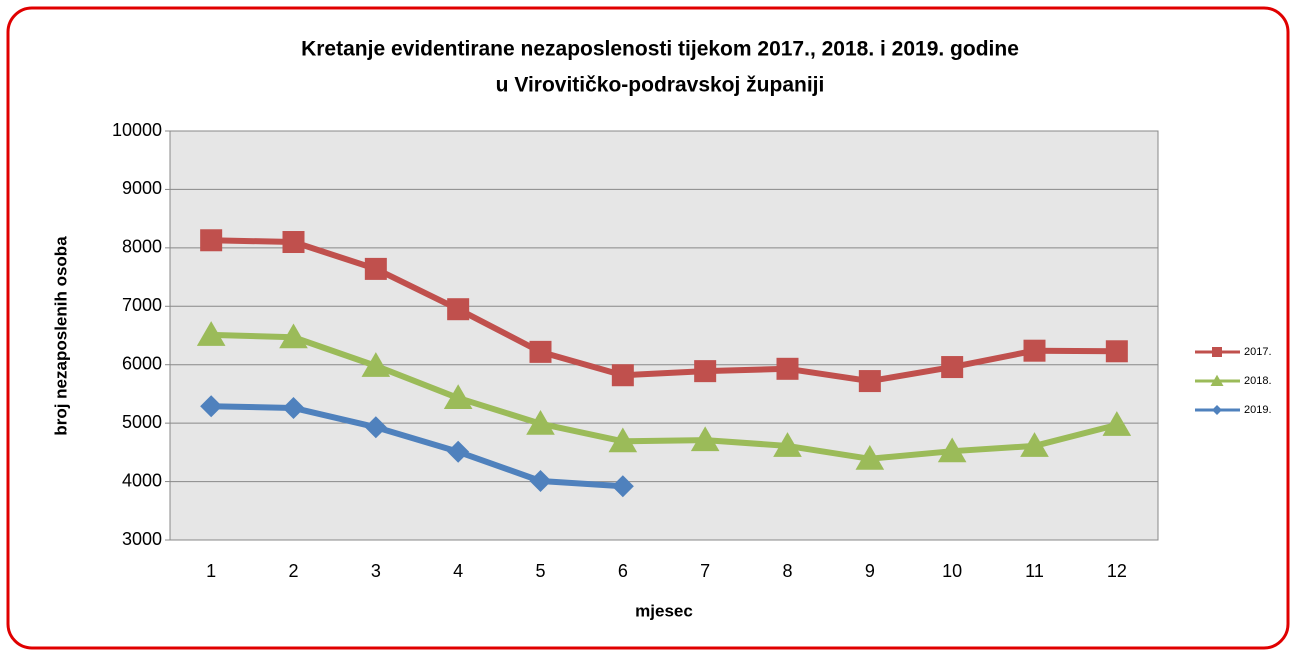 The width and height of the screenshot is (1293, 652). Describe the element at coordinates (1258, 410) in the screenshot. I see `legend-label: 2019.` at that location.